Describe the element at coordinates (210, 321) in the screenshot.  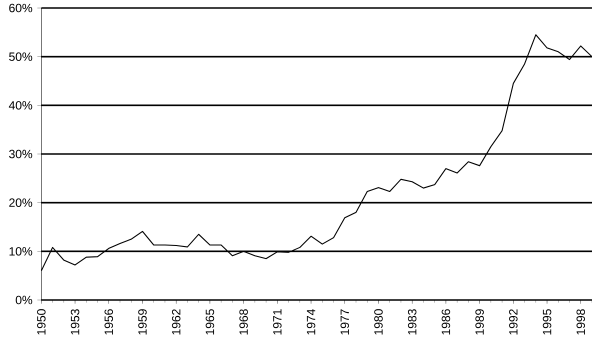
I see `x-tick-label: 1965` at that location.